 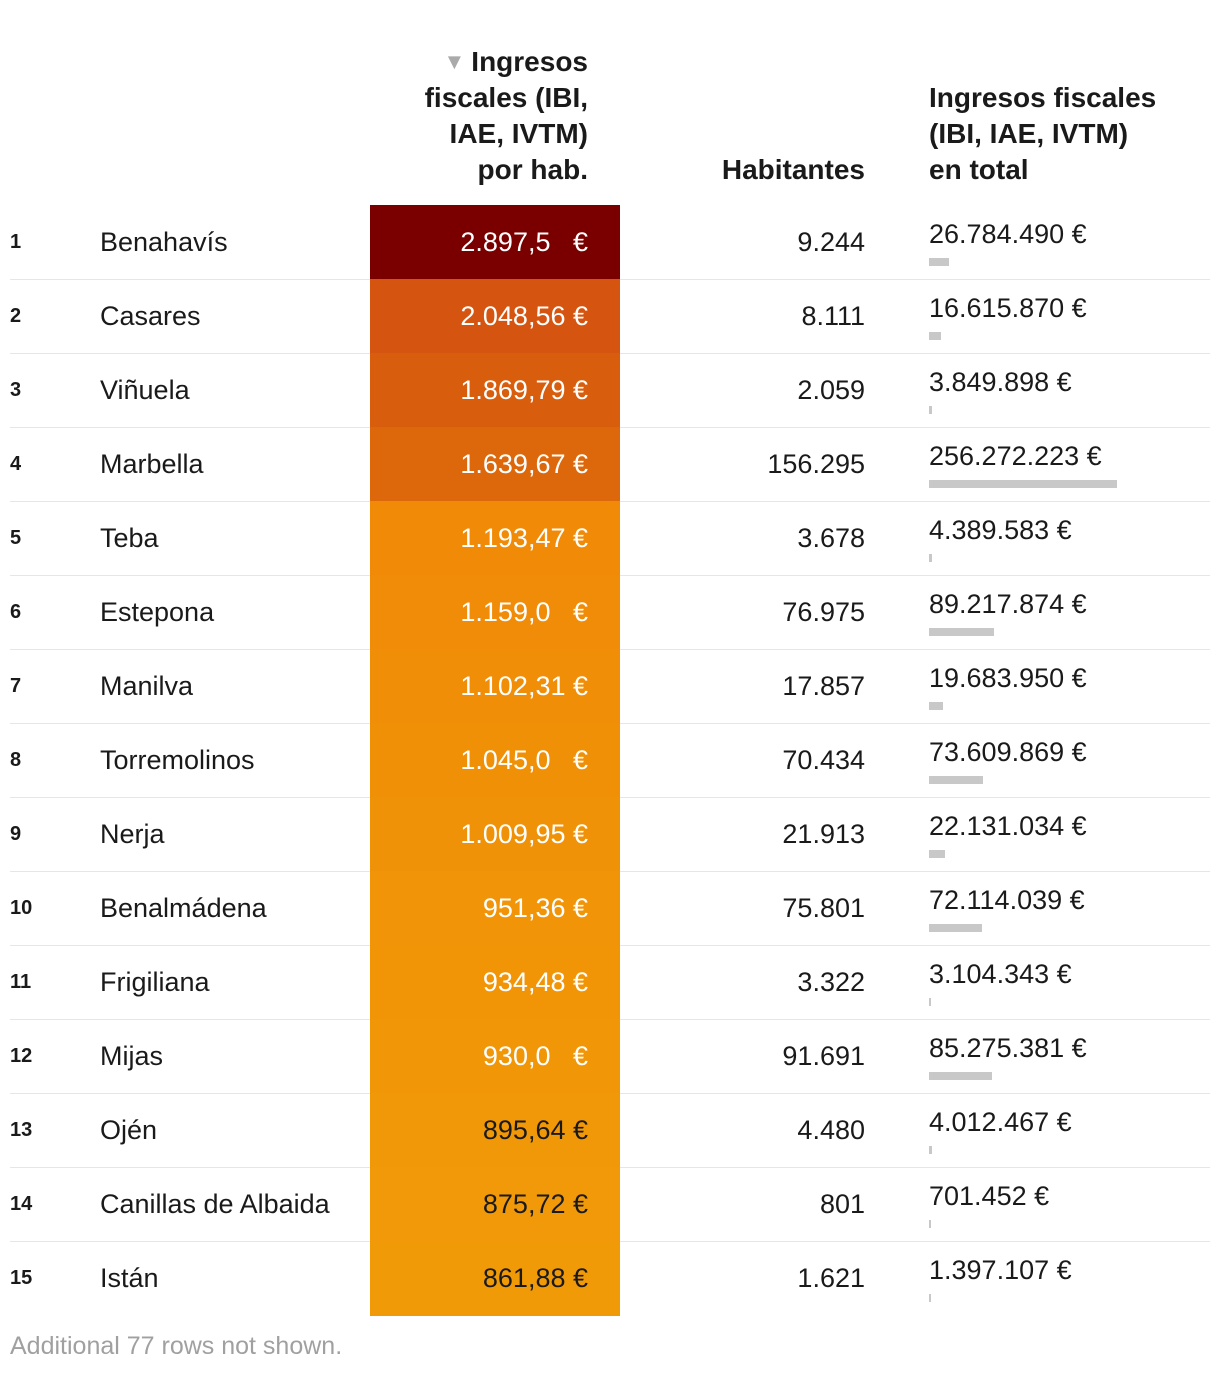 What do you see at coordinates (535, 982) in the screenshot?
I see `perhab-value: 934,48 €` at bounding box center [535, 982].